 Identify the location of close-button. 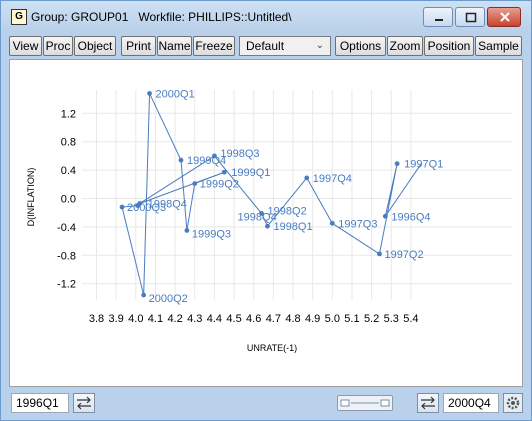
(504, 17).